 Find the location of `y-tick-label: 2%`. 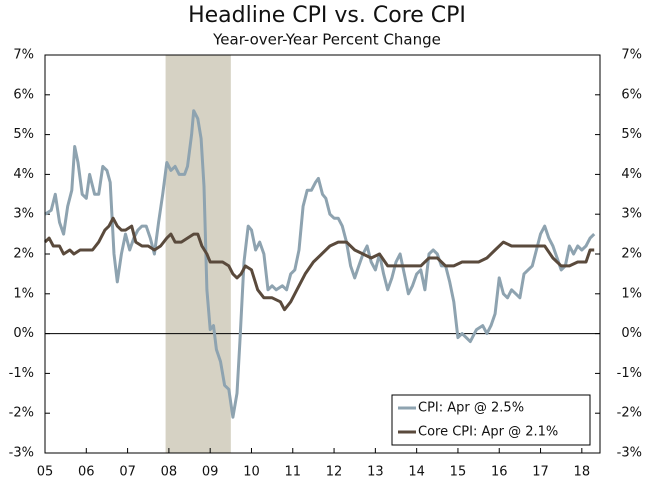

y-tick-label: 2% is located at coordinates (23, 254).